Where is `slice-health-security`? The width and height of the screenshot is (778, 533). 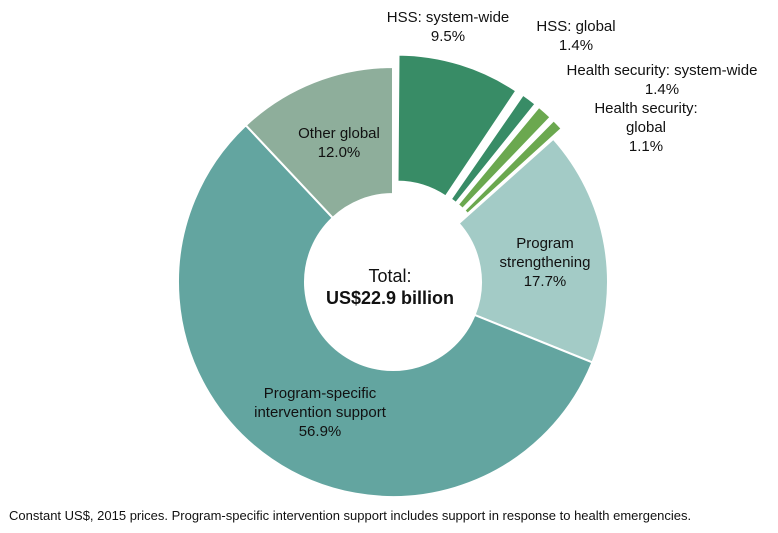
slice-health-security is located at coordinates (513, 167).